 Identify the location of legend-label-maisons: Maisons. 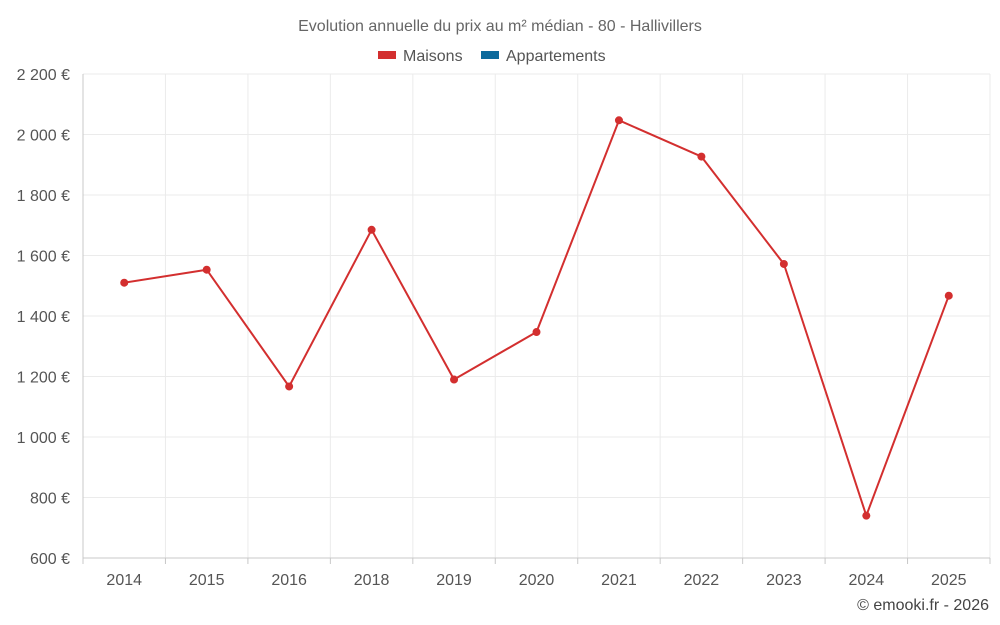
(433, 56).